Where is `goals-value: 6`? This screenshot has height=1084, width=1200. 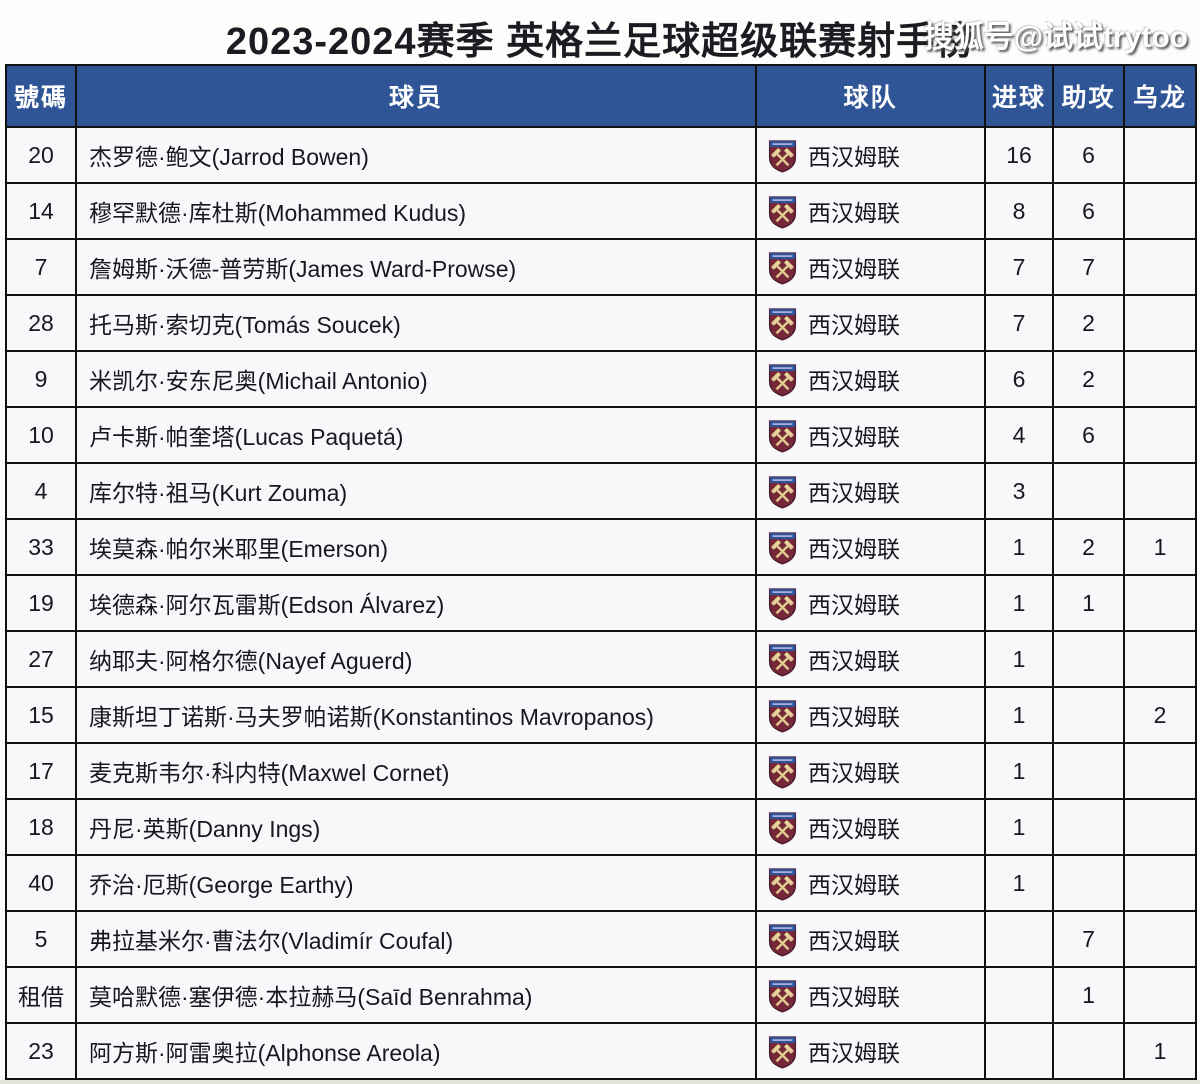
goals-value: 6 is located at coordinates (1019, 379).